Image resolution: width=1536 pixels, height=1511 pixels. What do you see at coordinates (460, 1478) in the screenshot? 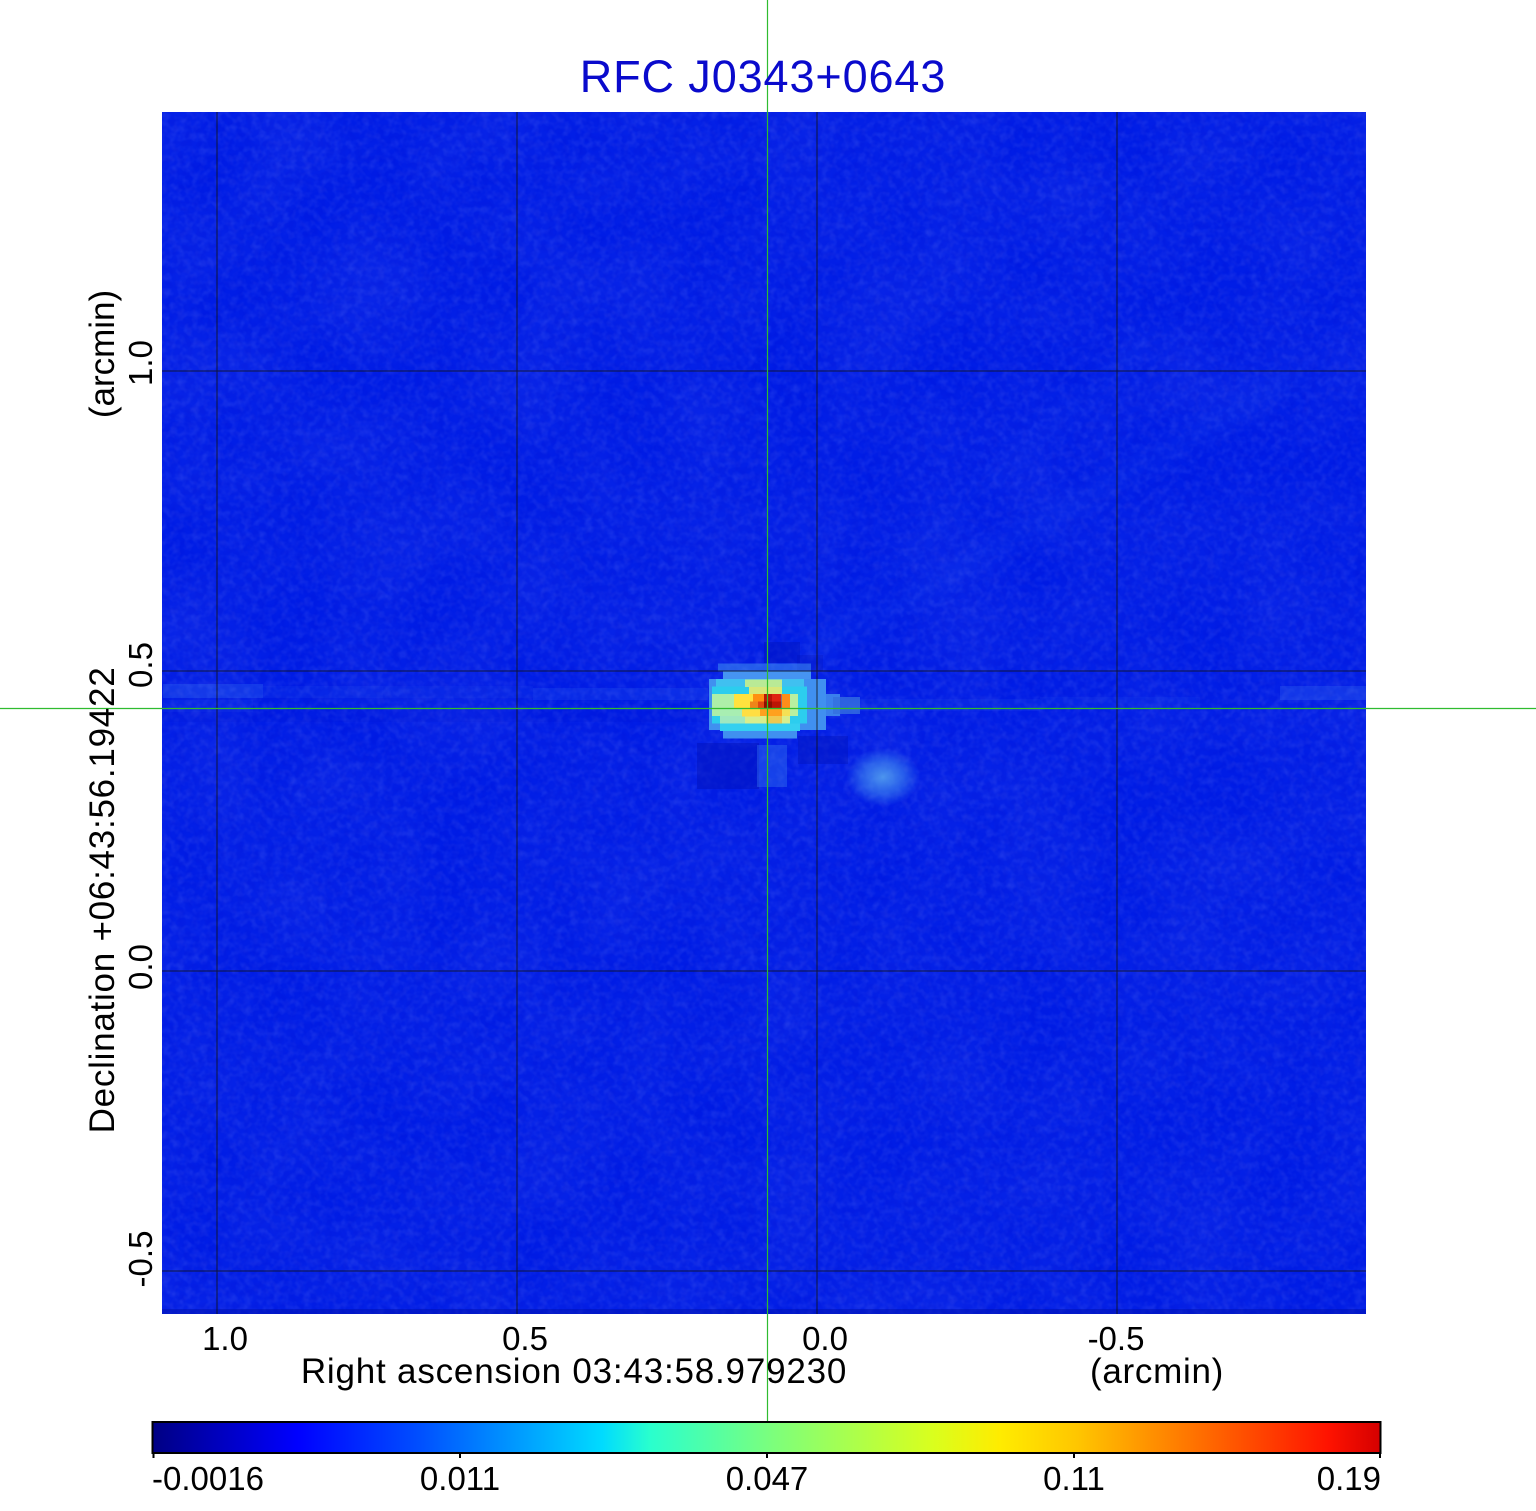
I see `svg-text: 0.011` at bounding box center [460, 1478].